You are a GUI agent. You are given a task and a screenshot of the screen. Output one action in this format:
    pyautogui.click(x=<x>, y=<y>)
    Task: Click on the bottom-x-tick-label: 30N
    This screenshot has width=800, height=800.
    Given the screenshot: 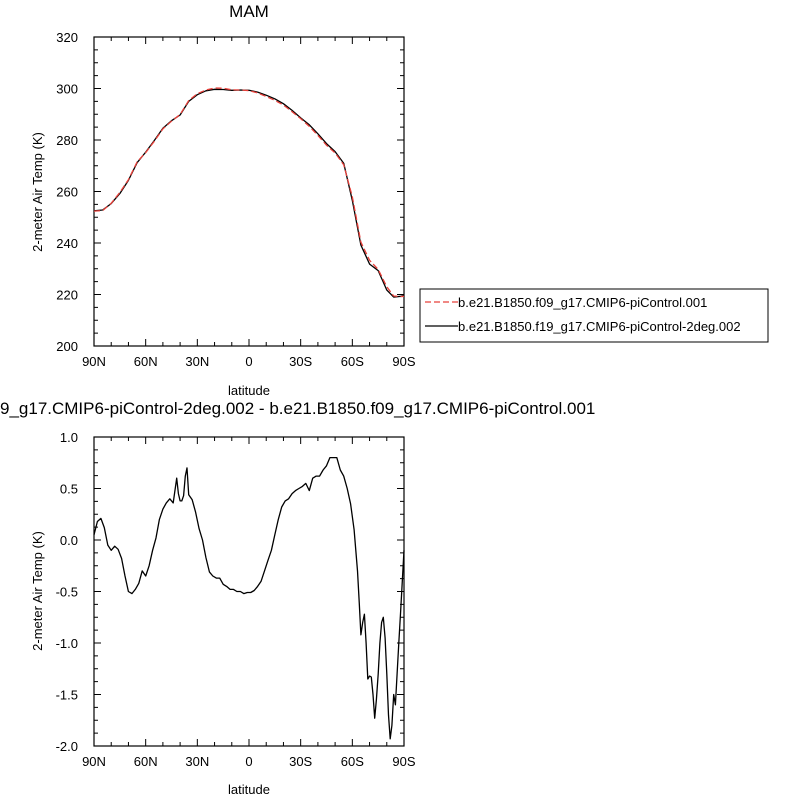 What is the action you would take?
    pyautogui.click(x=197, y=761)
    